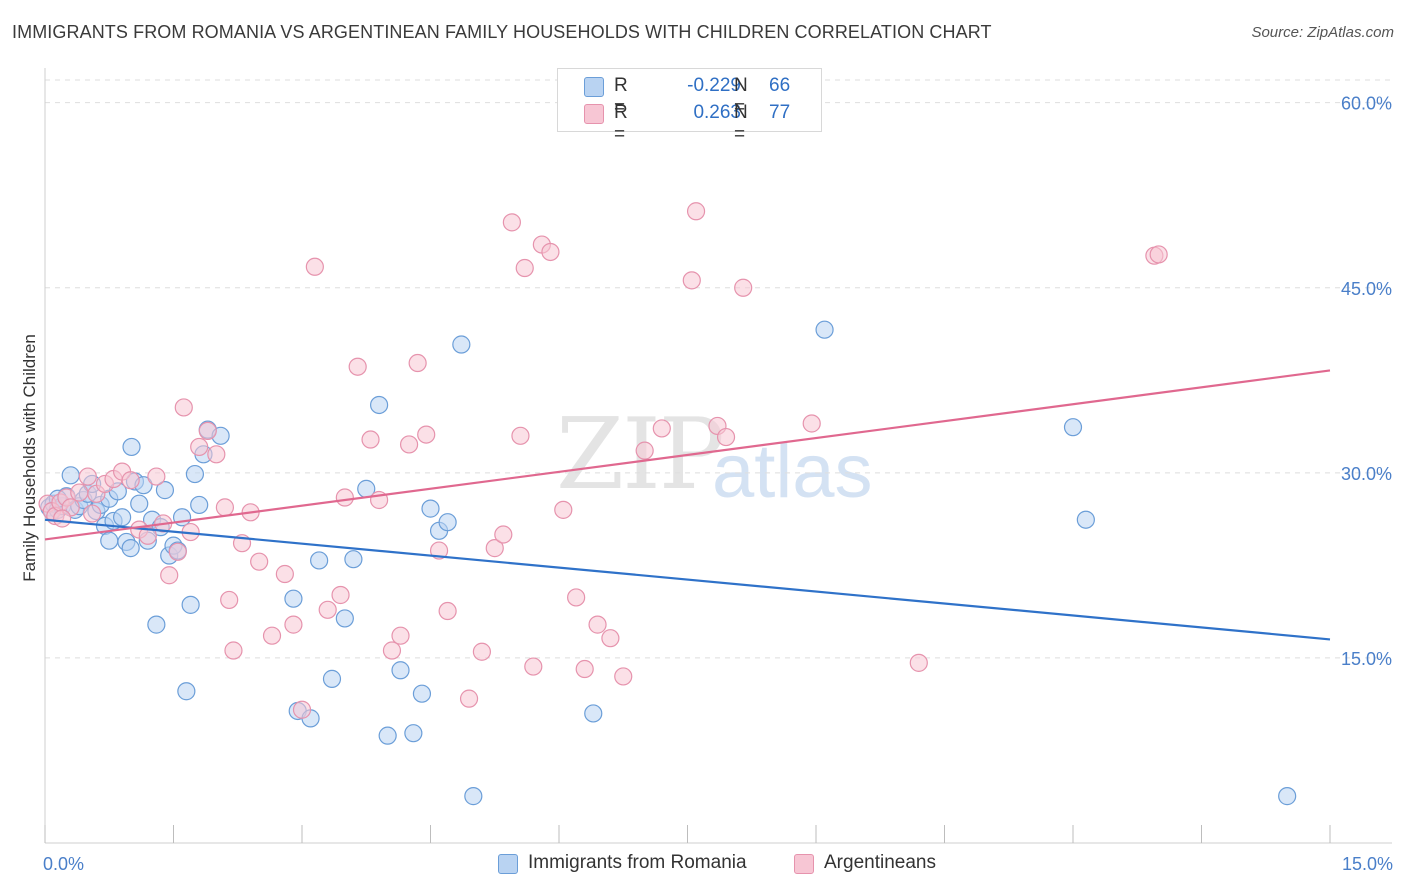  I want to click on legend-swatch-romania, so click(594, 87).